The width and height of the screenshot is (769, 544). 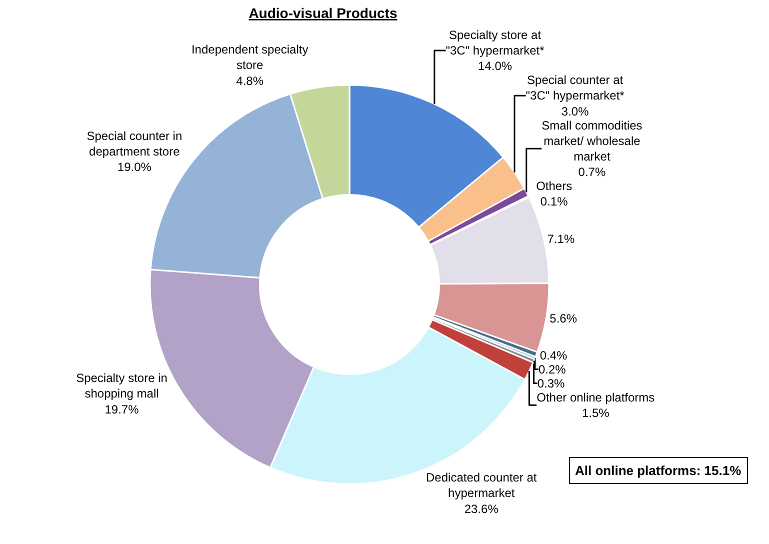 I want to click on data-label: 0.7%, so click(x=592, y=172).